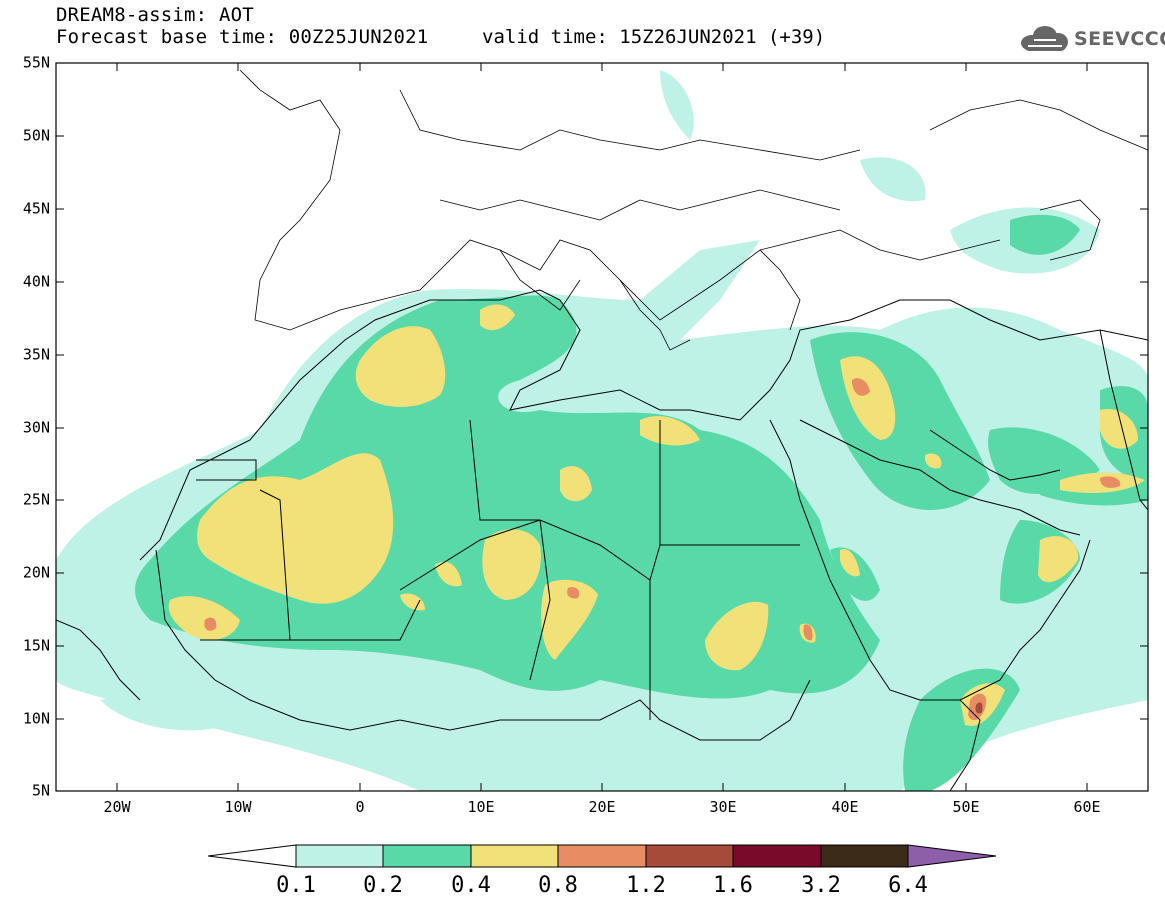 The width and height of the screenshot is (1165, 905). I want to click on lat-label: 35N, so click(36, 355).